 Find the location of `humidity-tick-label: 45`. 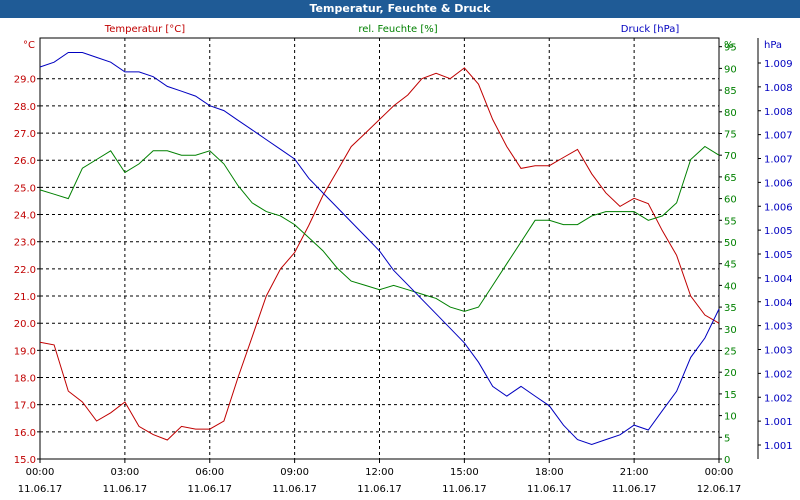

humidity-tick-label: 45 is located at coordinates (730, 265).